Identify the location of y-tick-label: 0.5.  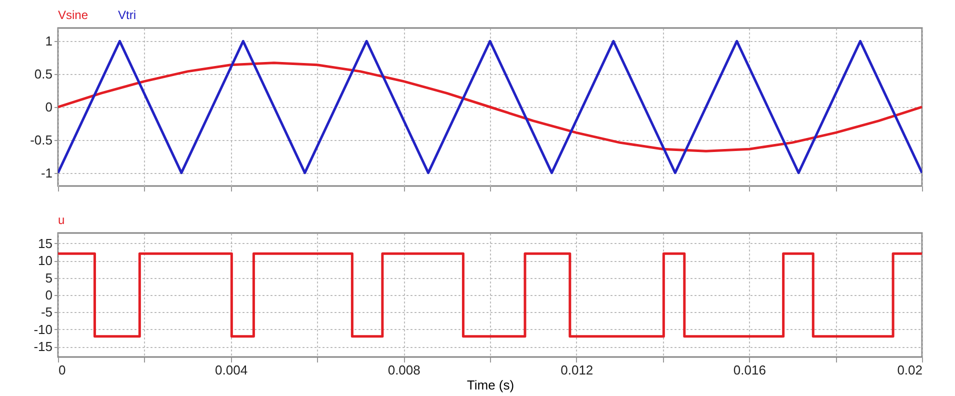
(43, 74).